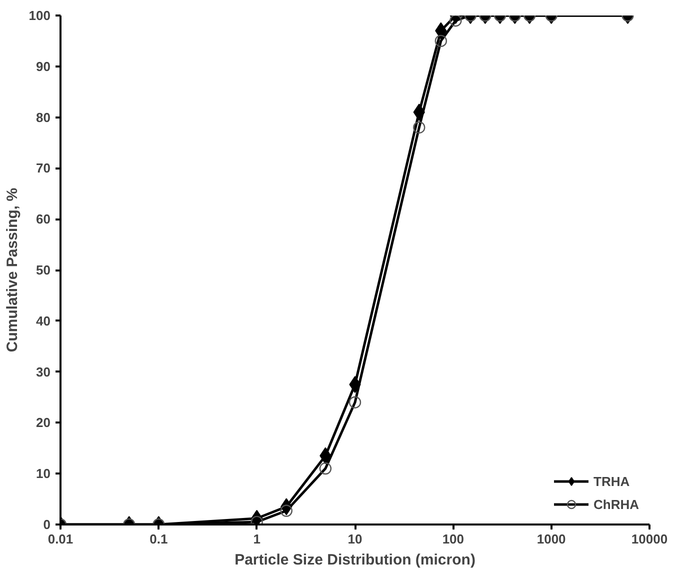  What do you see at coordinates (355, 560) in the screenshot?
I see `x-axis-title: Particle Size Distribution (micron)` at bounding box center [355, 560].